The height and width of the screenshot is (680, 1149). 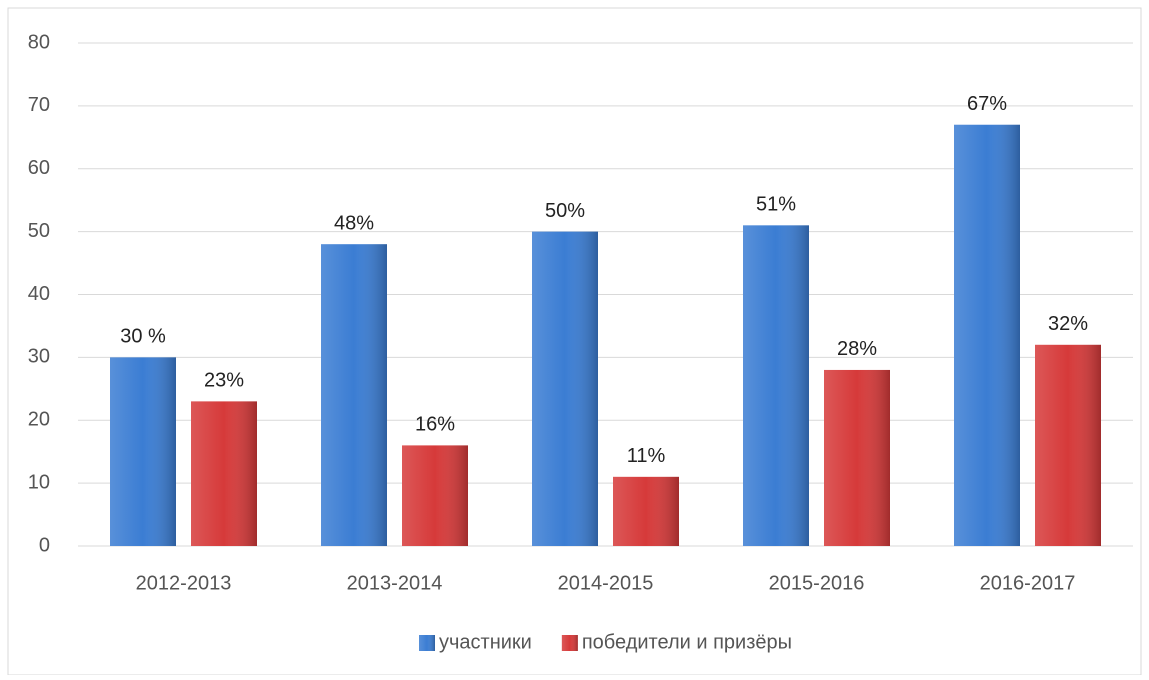 I want to click on x-tick-label: 2015-2016, so click(x=817, y=583).